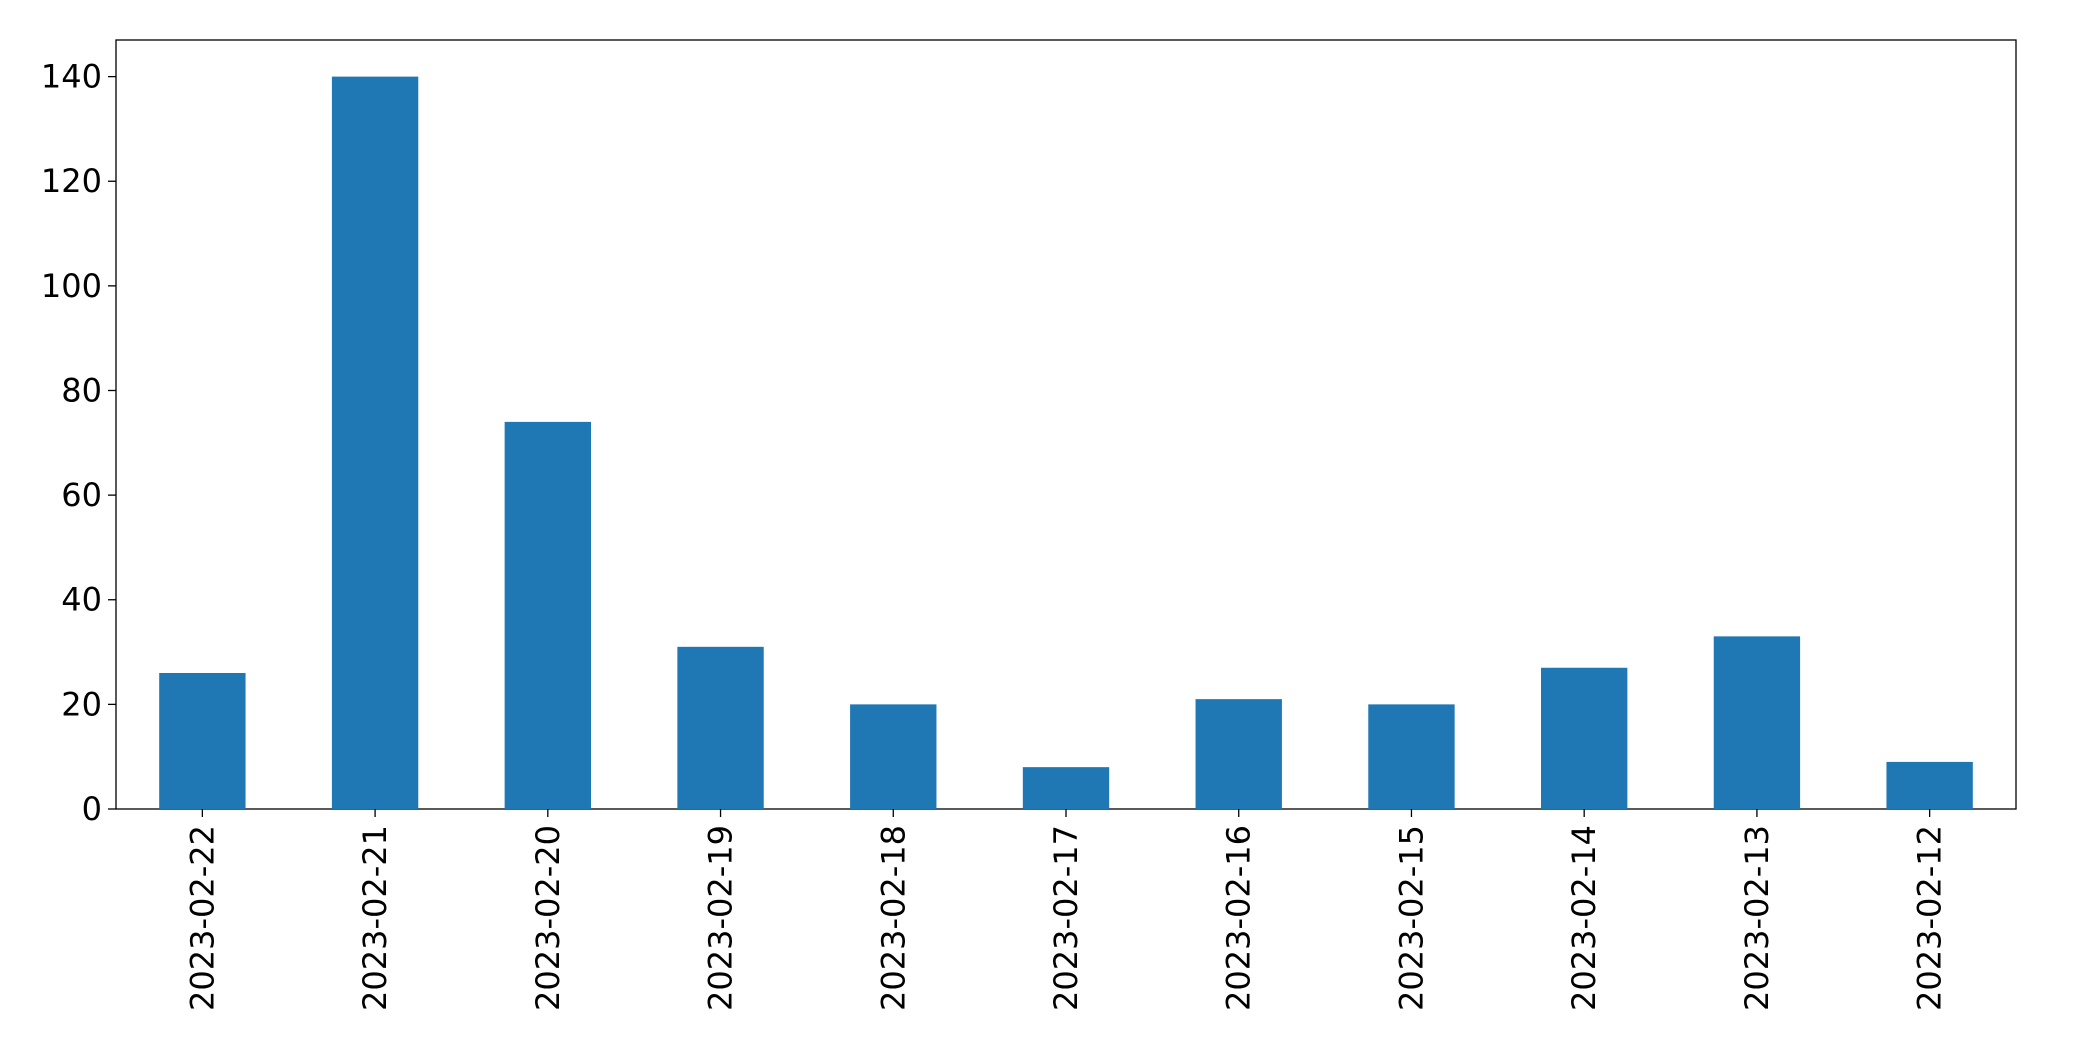 This screenshot has width=2093, height=1061. I want to click on x-tick-label: 2023-02-16, so click(1239, 918).